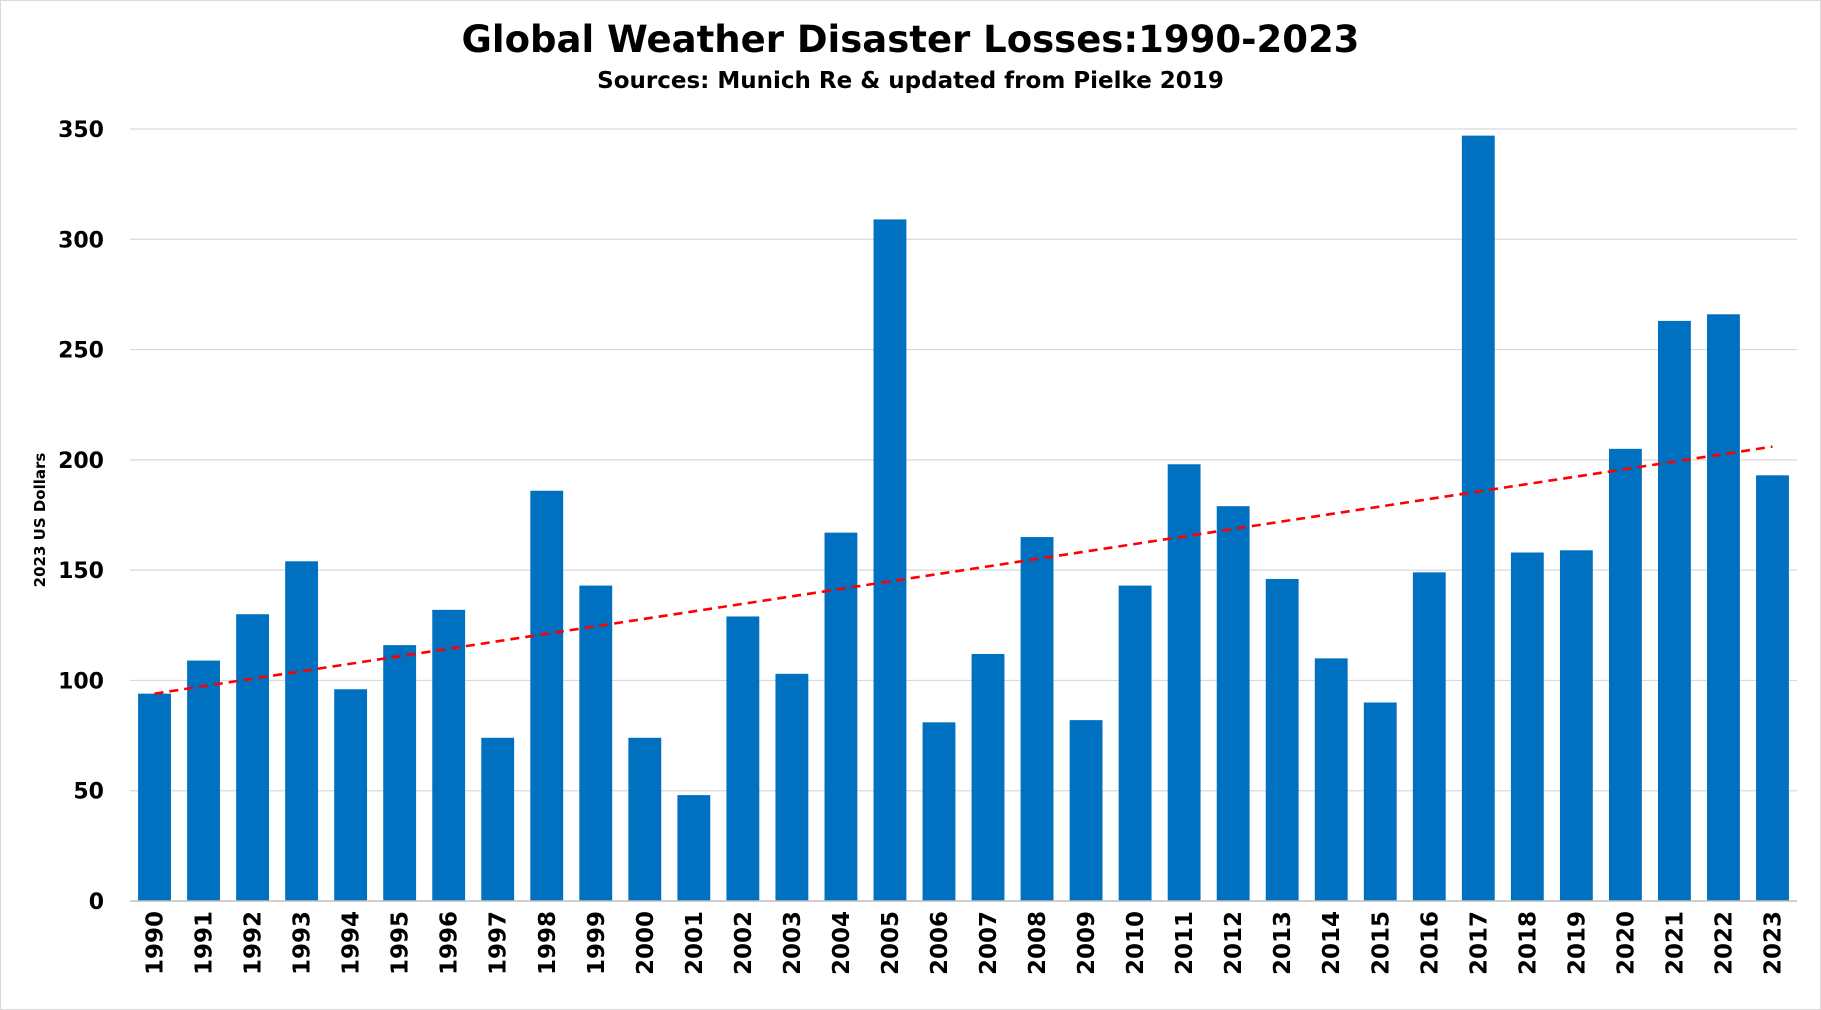  Describe the element at coordinates (1528, 943) in the screenshot. I see `x-tick-label: 2018` at that location.